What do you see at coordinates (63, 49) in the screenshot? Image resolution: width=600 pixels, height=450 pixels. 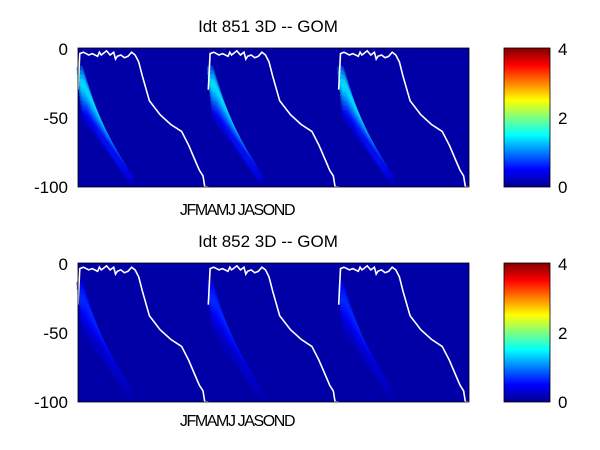 I see `panel-1-ytick-0: 0` at bounding box center [63, 49].